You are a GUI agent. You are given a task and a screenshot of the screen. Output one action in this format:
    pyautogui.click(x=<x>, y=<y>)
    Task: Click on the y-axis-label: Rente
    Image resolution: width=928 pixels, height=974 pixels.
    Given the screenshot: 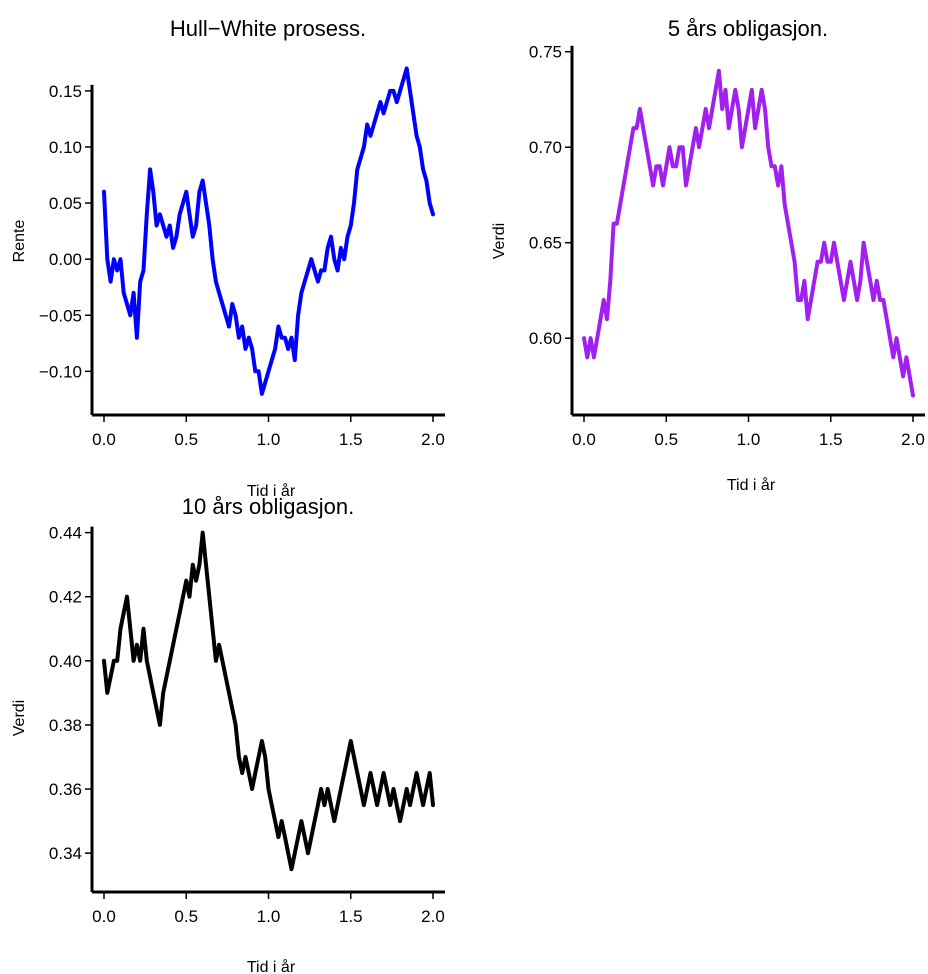 What is the action you would take?
    pyautogui.click(x=19, y=241)
    